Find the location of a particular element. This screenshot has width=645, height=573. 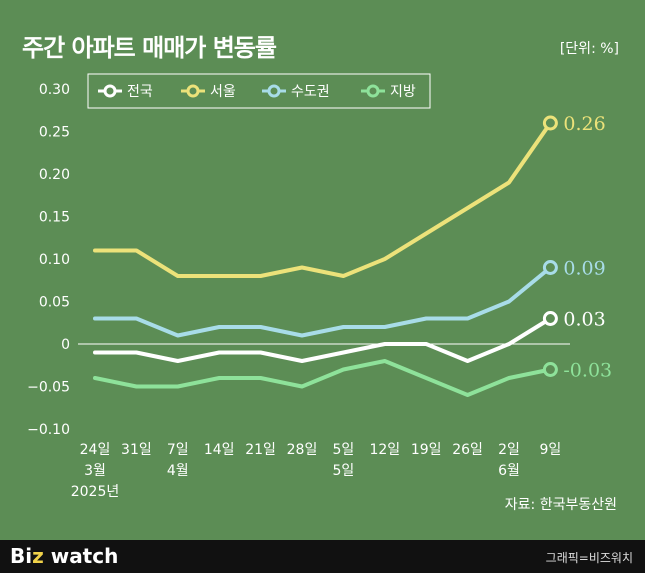

legend-label: 서울 is located at coordinates (223, 92).